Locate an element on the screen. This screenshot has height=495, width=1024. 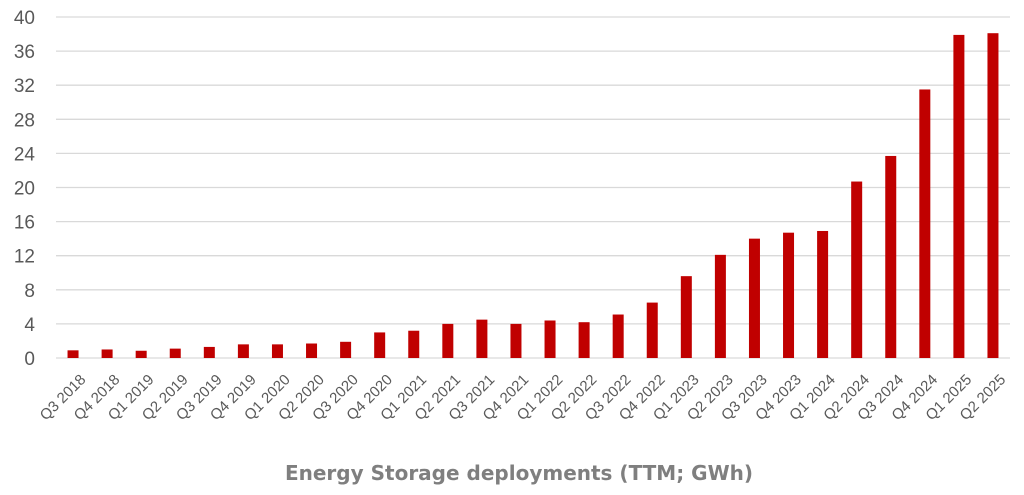
y-tick-label: 24 is located at coordinates (25, 154).